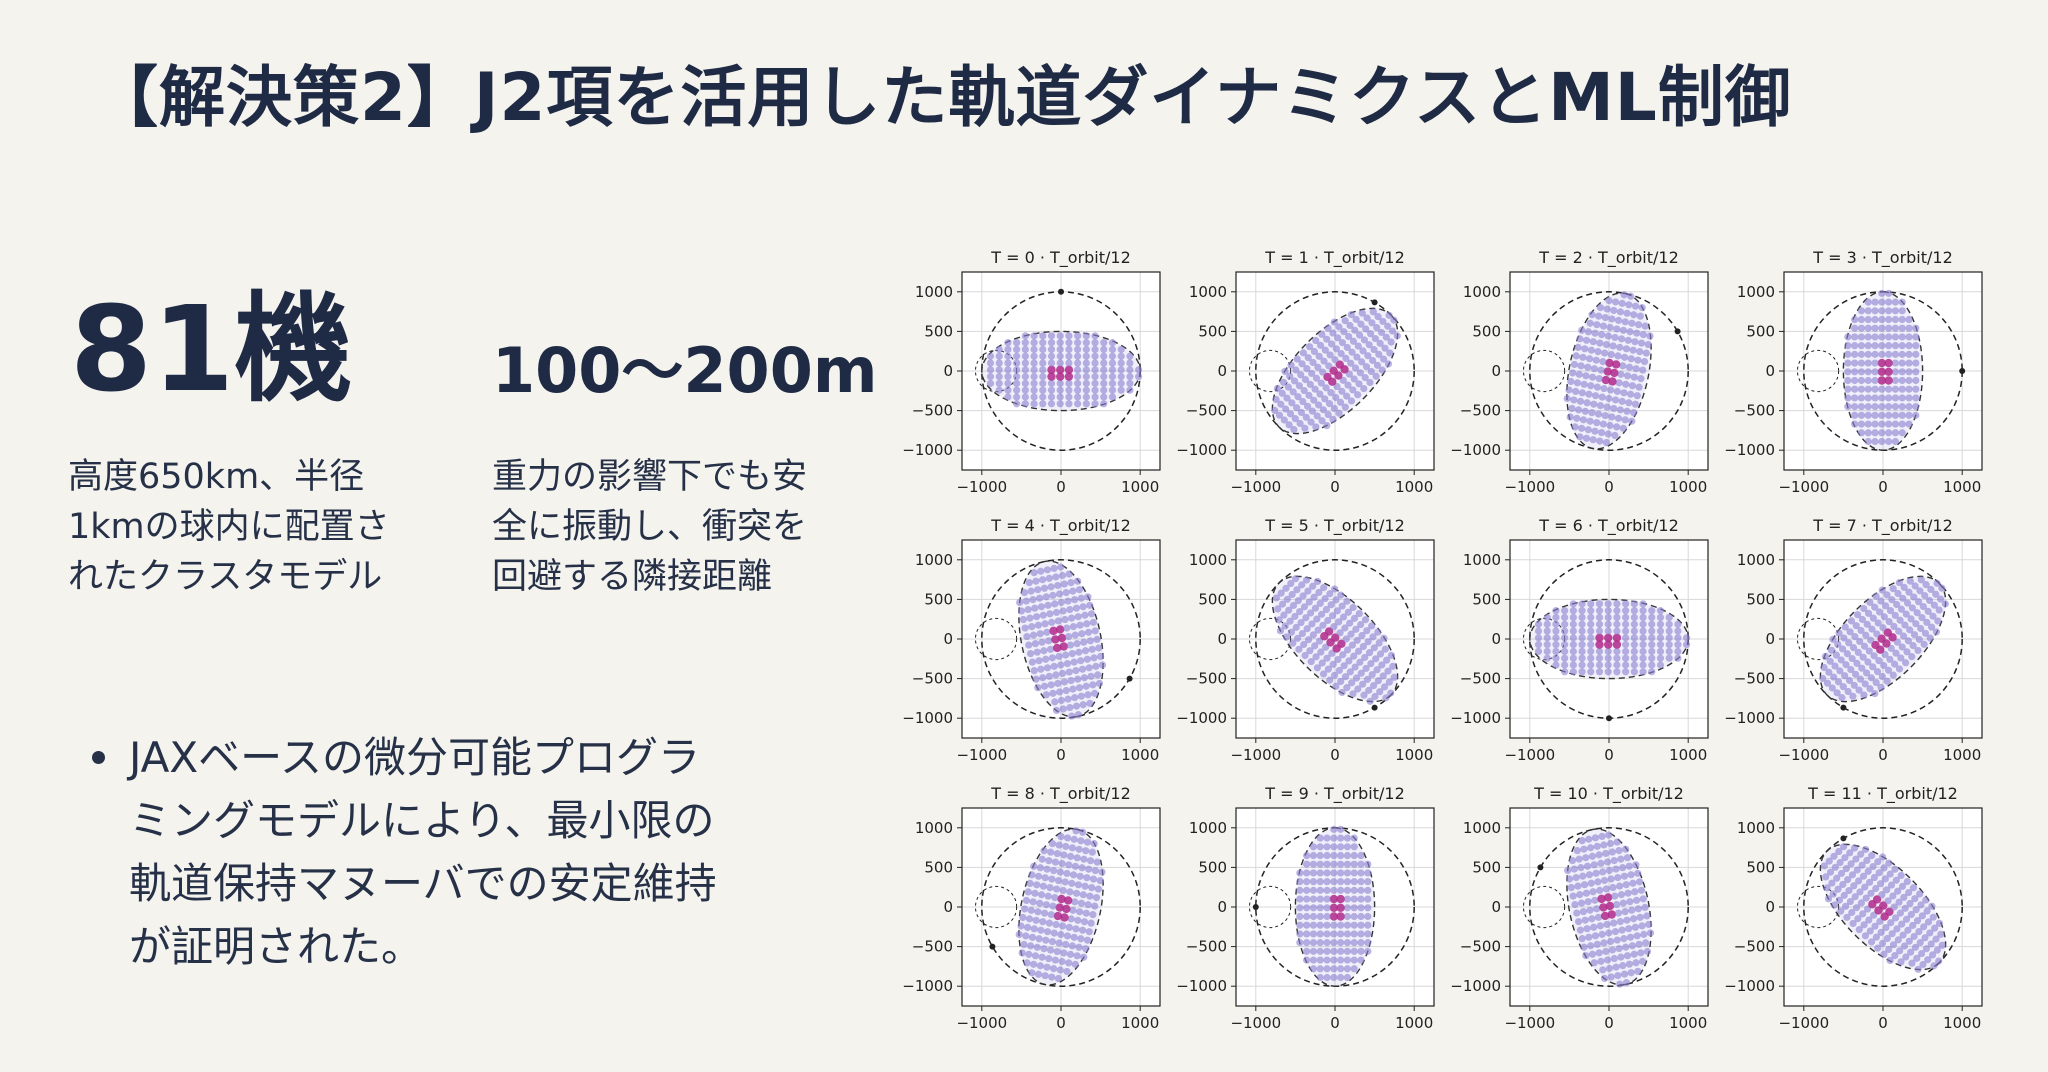  I want to click on y-tick-label: 0, so click(1222, 639).